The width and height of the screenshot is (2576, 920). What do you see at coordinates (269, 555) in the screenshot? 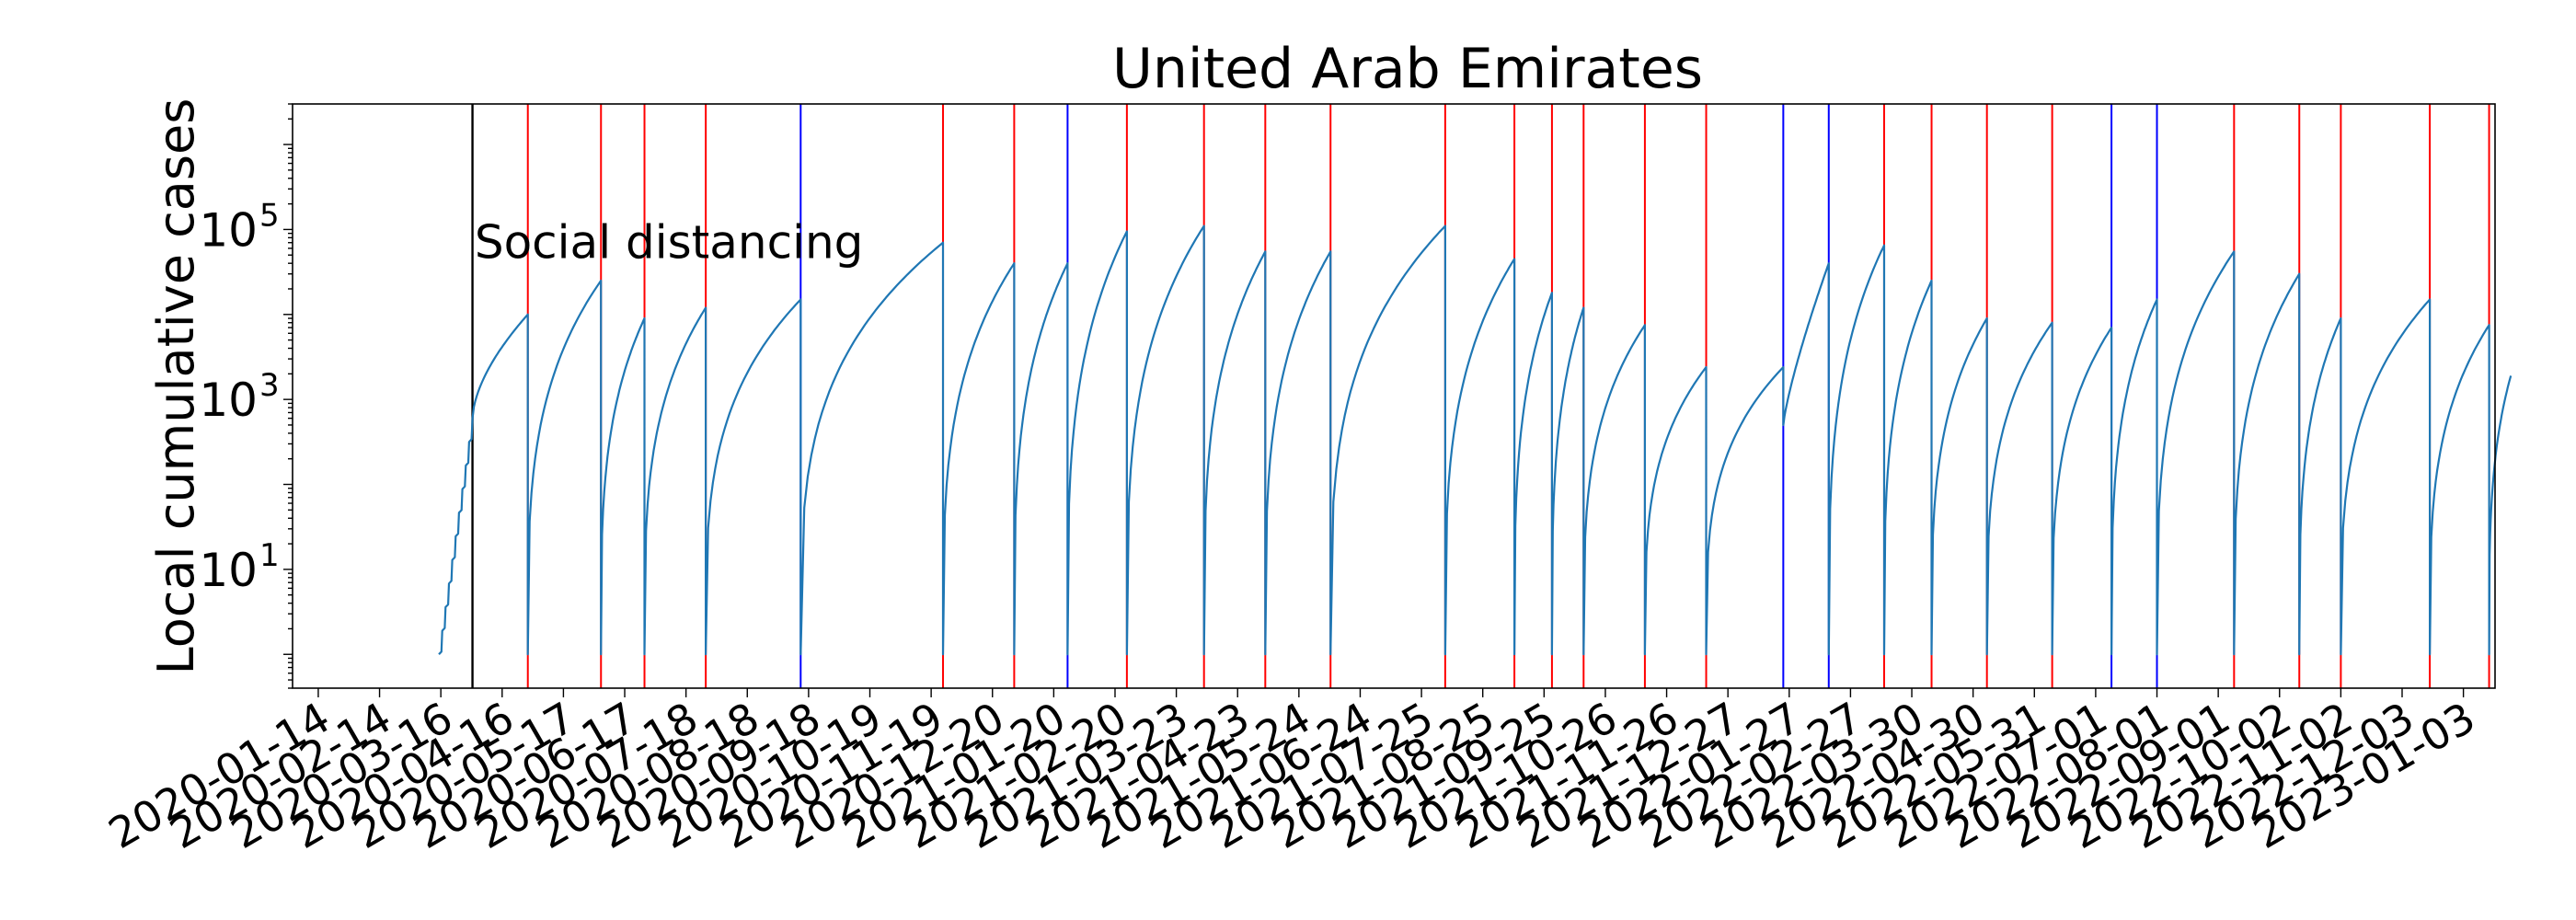
I see `y-tick-exponent: 1` at bounding box center [269, 555].